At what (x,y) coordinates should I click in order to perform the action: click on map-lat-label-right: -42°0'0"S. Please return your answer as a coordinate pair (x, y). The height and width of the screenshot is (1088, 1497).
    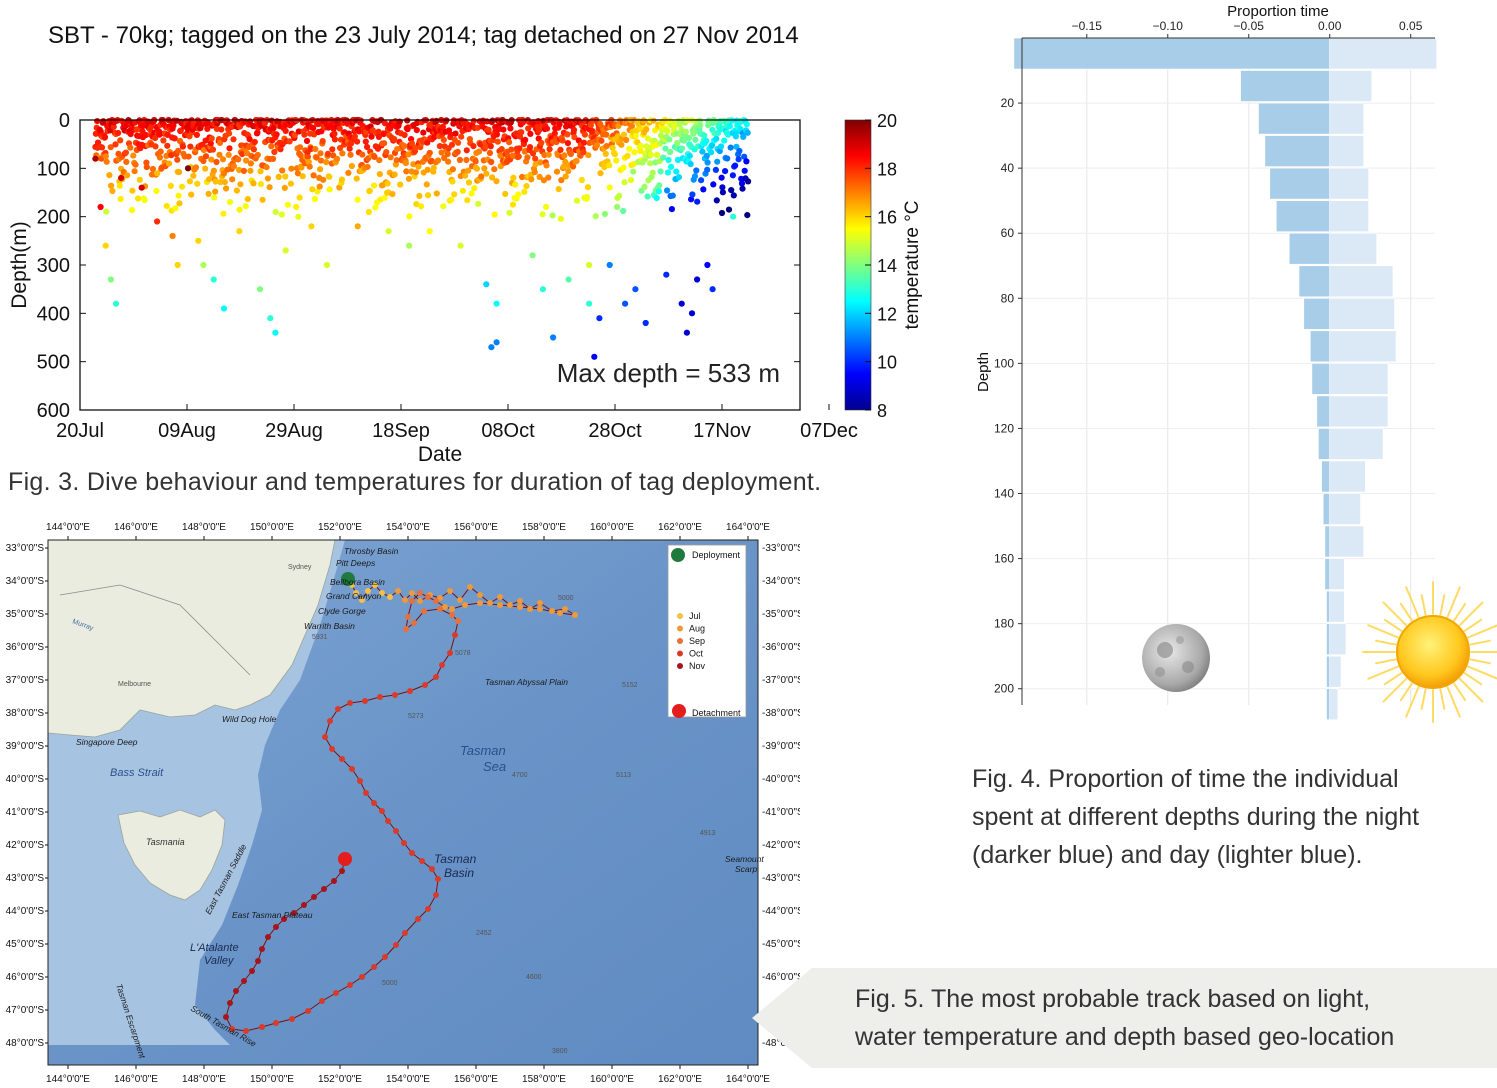
    Looking at the image, I should click on (781, 845).